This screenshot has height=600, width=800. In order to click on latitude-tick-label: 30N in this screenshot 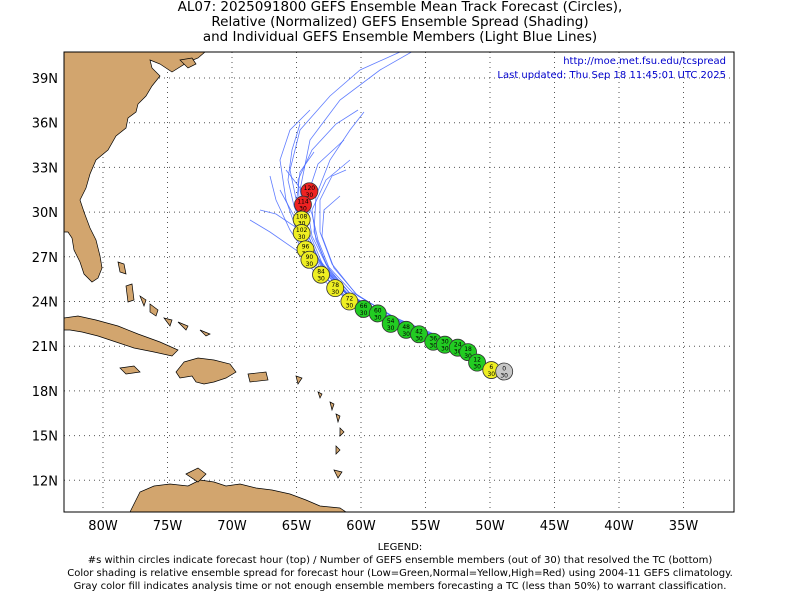, I will do `click(45, 213)`.